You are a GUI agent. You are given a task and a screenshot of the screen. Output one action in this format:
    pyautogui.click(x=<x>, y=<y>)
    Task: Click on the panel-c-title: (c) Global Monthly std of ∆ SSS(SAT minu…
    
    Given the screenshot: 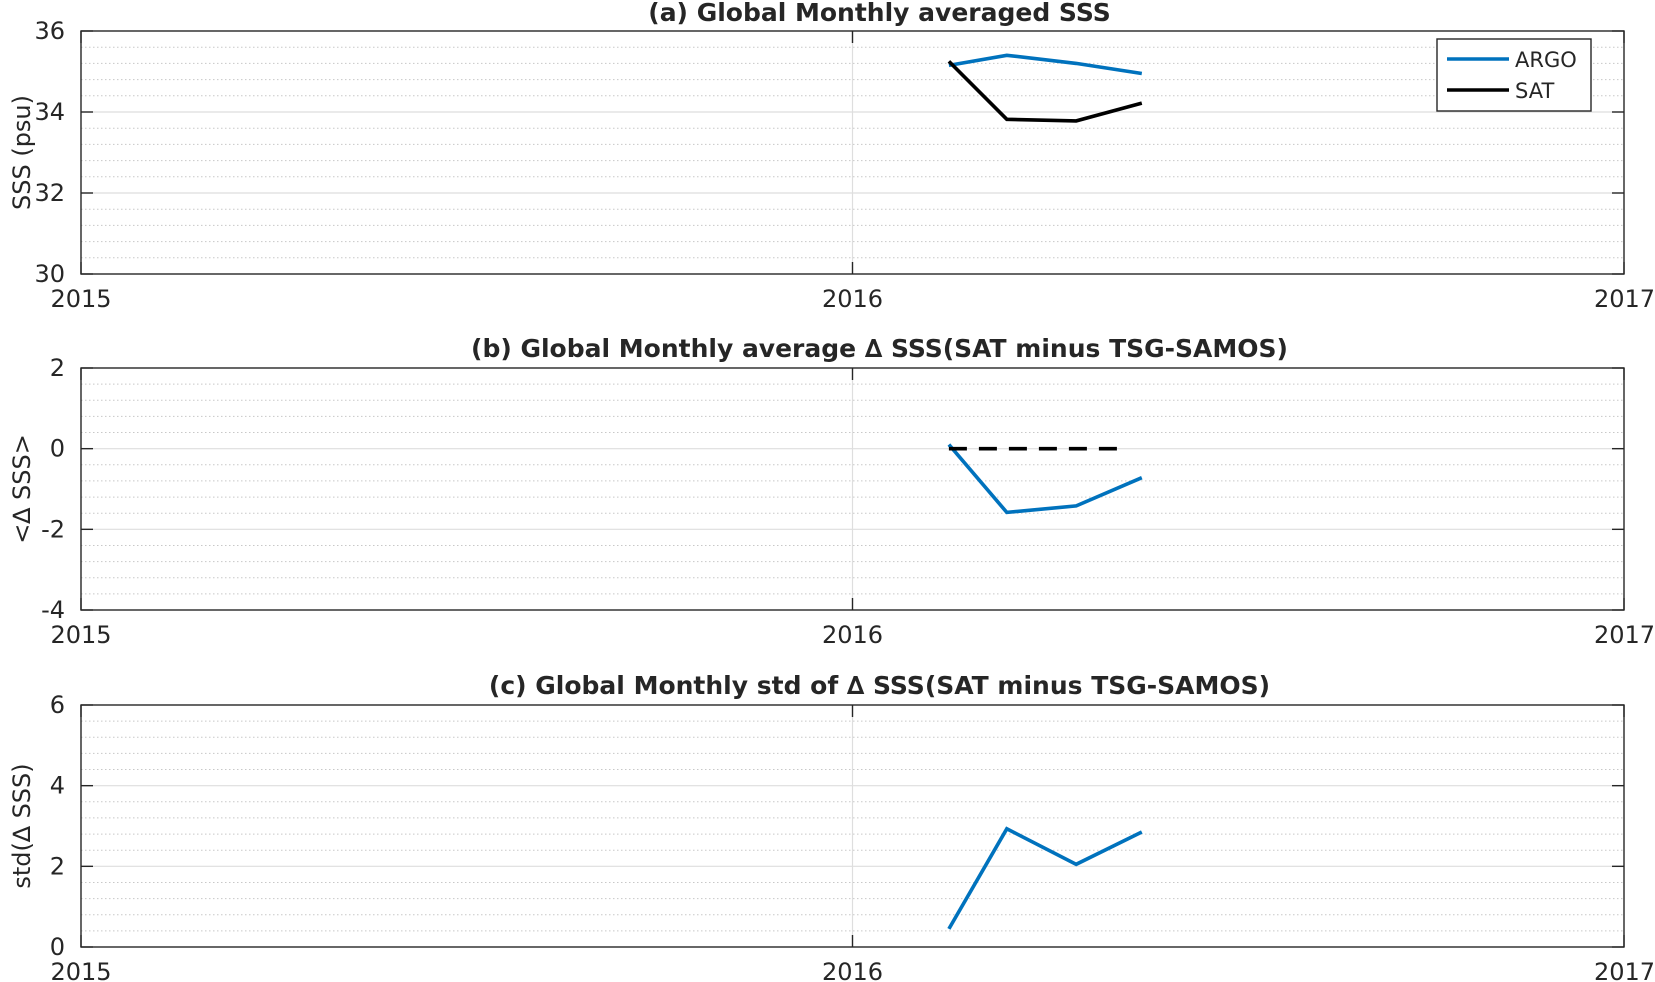 What is the action you would take?
    pyautogui.click(x=879, y=685)
    